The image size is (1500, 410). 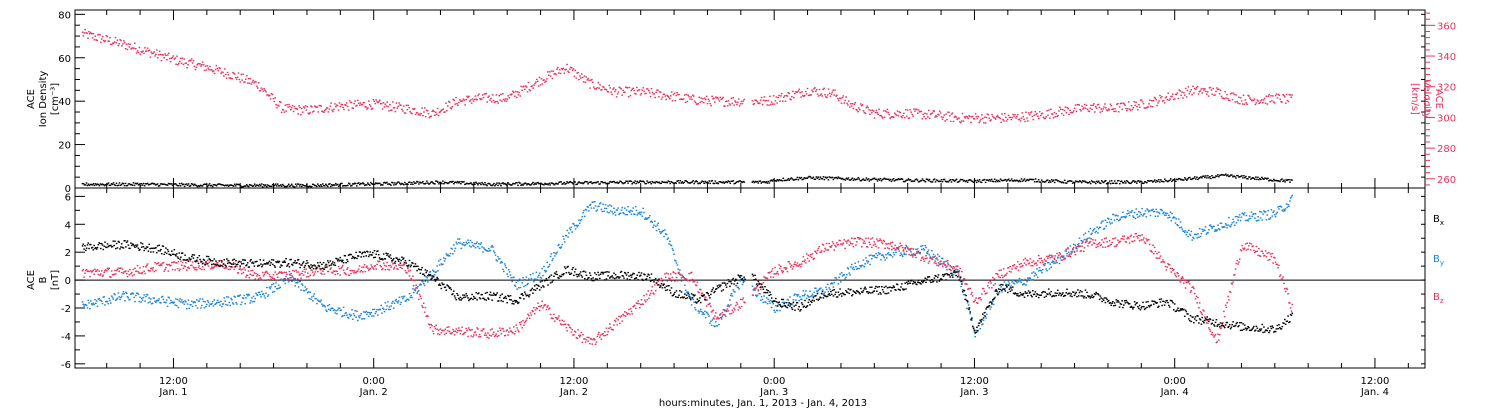 I want to click on p2-ytick-label: -6, so click(x=66, y=365).